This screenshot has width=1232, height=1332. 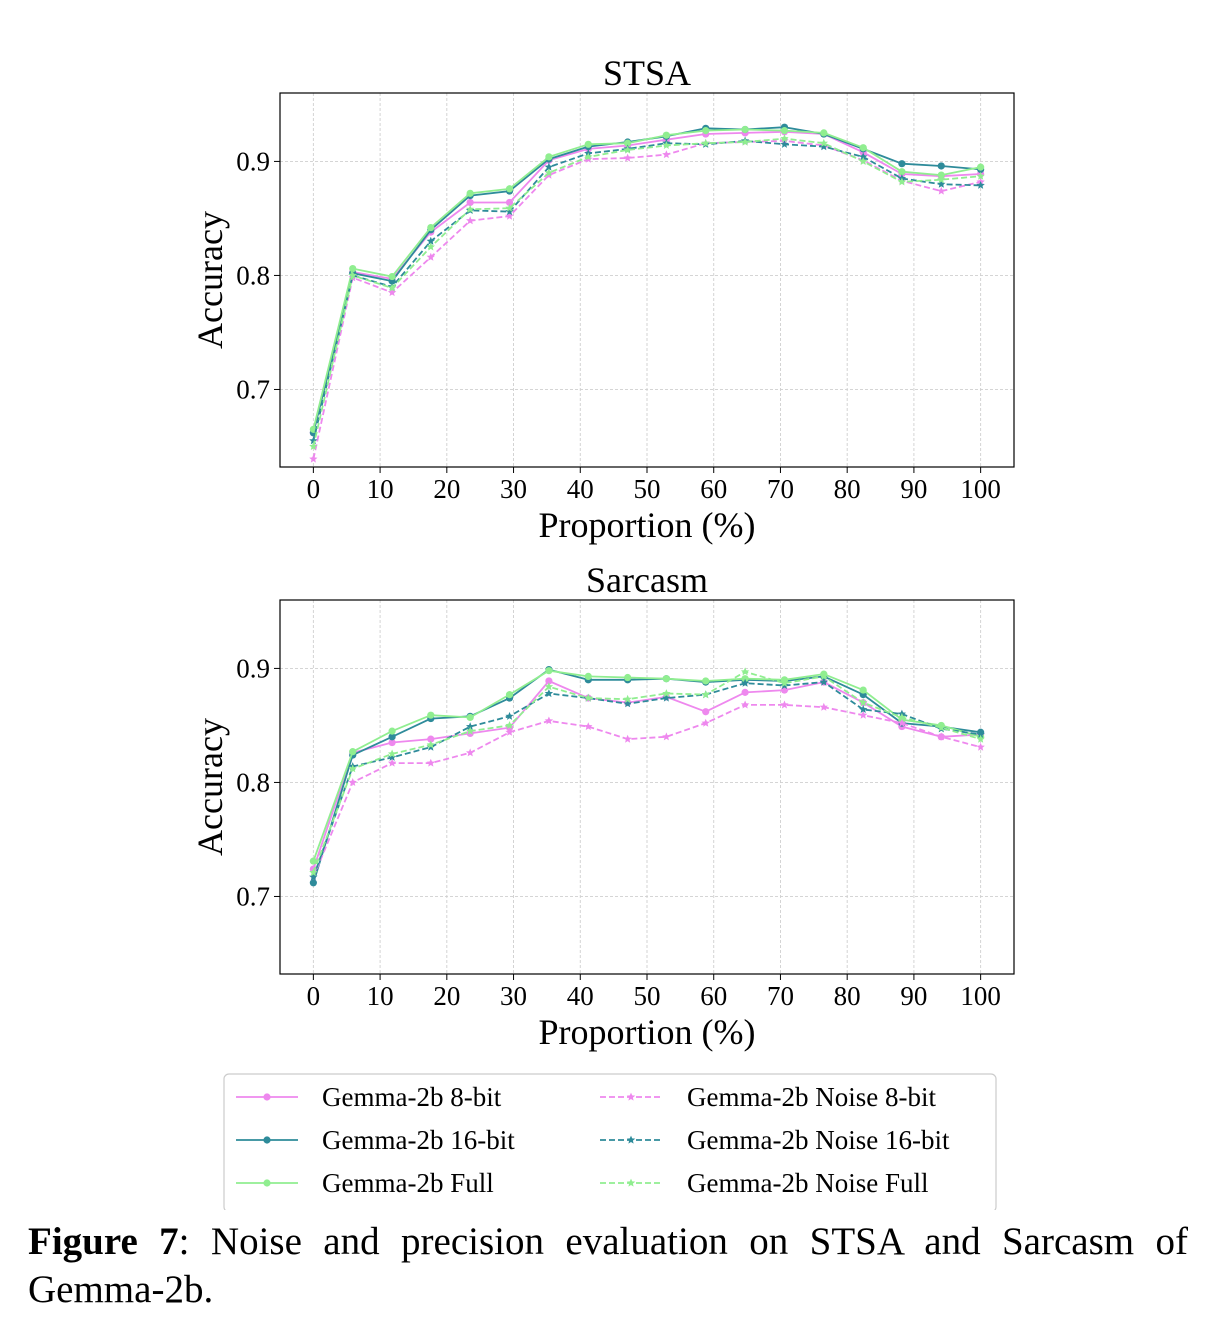 I want to click on x-tick-label: 10, so click(x=380, y=996).